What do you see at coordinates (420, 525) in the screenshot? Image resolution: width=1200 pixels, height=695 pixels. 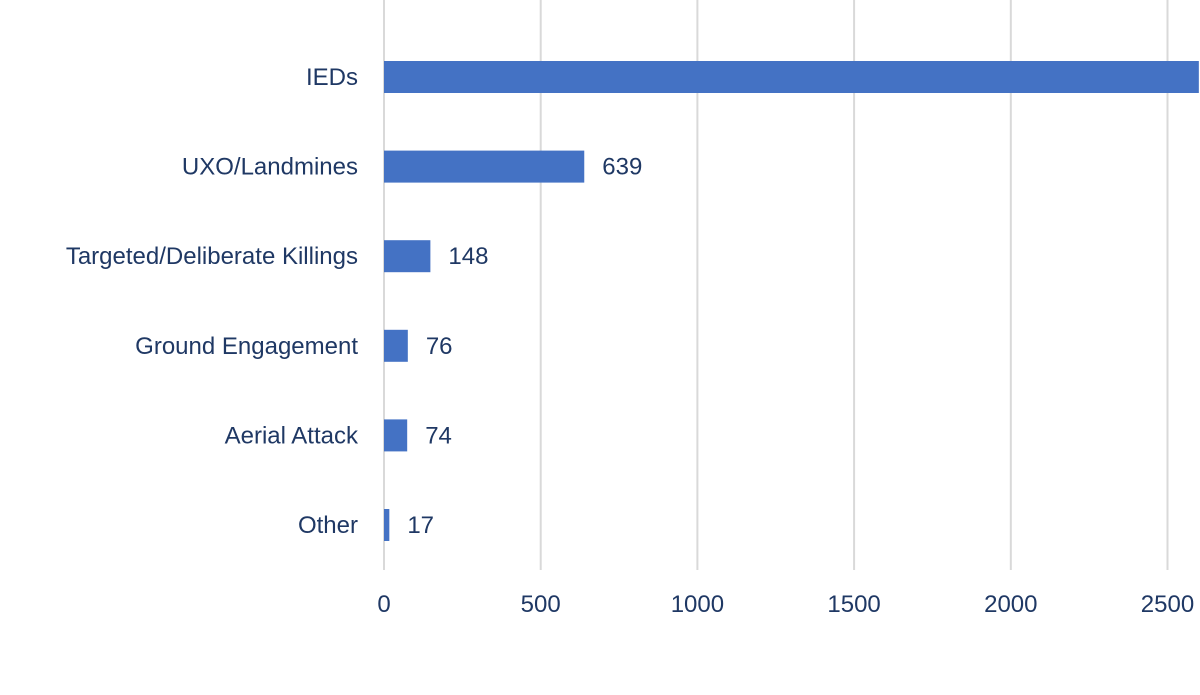 I see `data-label: 17` at bounding box center [420, 525].